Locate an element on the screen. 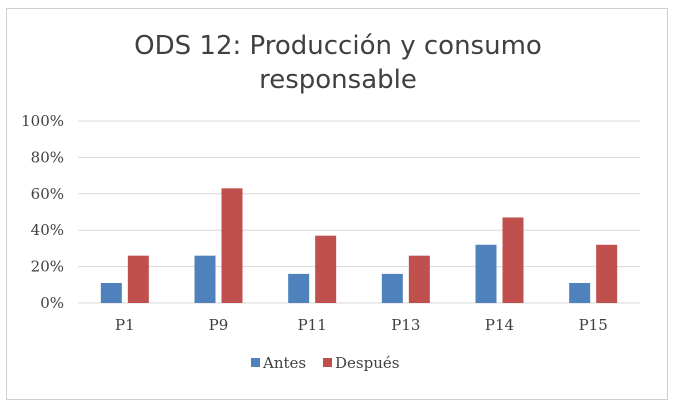  bar-despus-p15 is located at coordinates (607, 273).